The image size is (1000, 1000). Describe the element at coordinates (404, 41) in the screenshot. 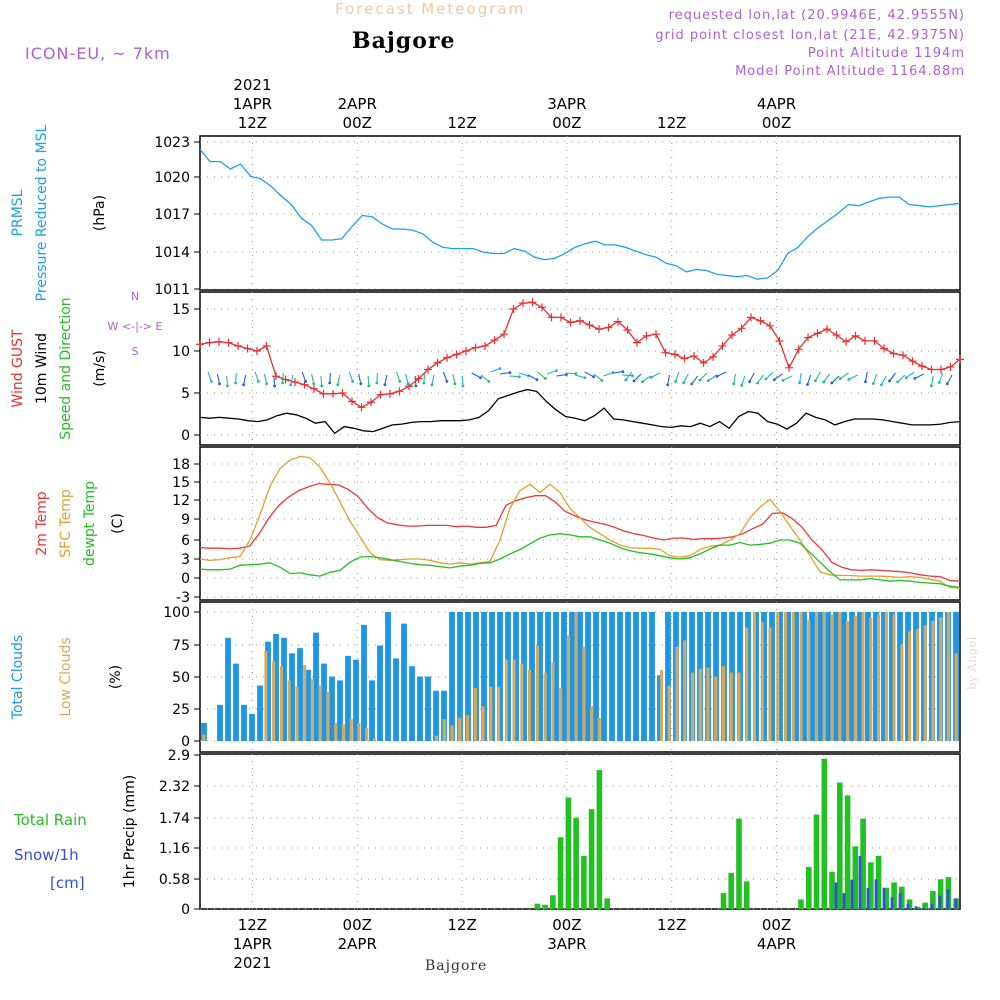

I see `location-title: Bajgore` at that location.